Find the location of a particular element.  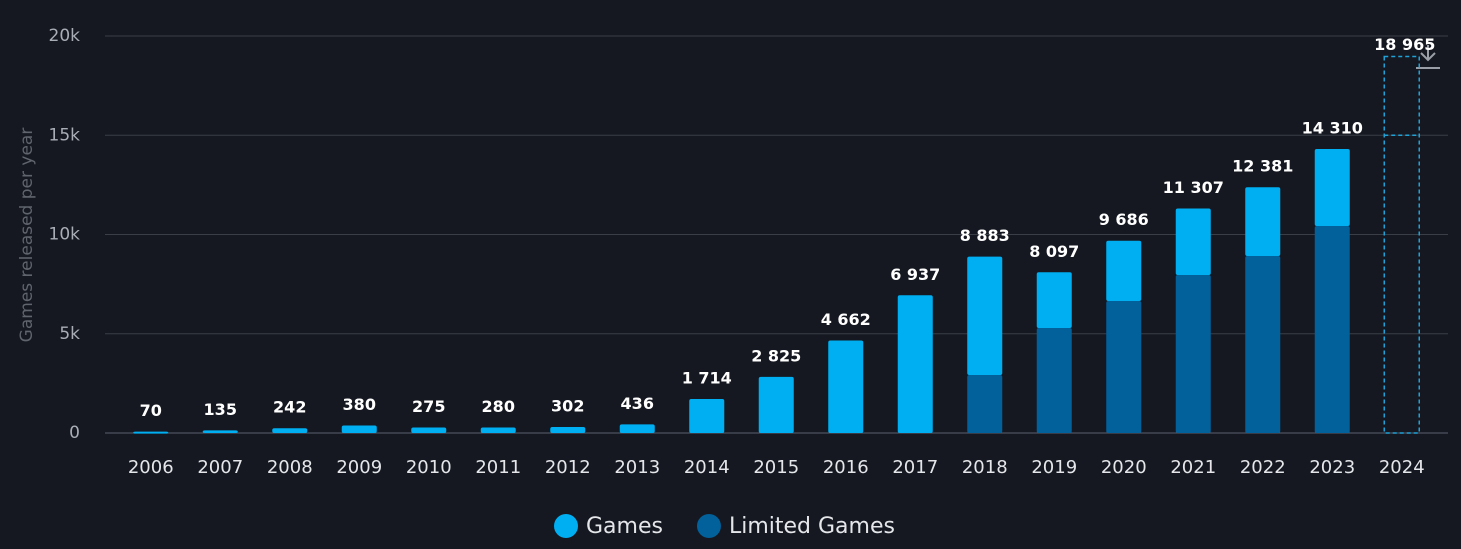

x-tick-label: 2014 is located at coordinates (707, 467).